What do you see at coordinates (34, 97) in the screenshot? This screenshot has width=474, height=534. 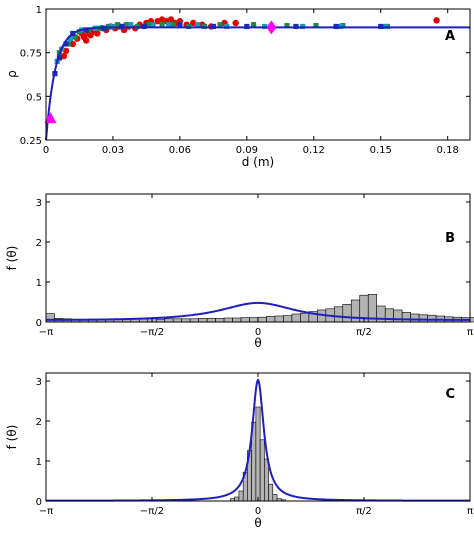 I see `panel-a-y-tick-label: 0.5` at bounding box center [34, 97].